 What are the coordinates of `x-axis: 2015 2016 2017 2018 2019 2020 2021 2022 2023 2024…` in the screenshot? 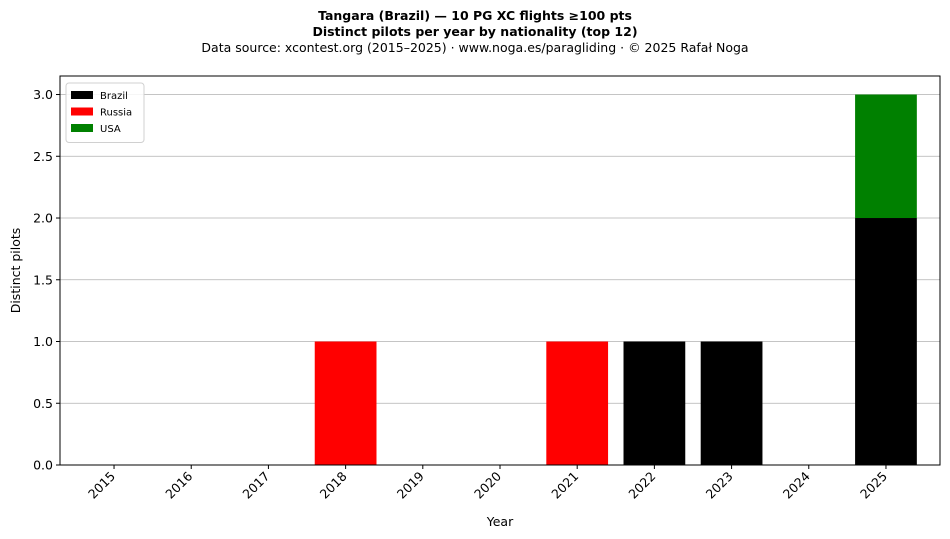 It's located at (487, 483).